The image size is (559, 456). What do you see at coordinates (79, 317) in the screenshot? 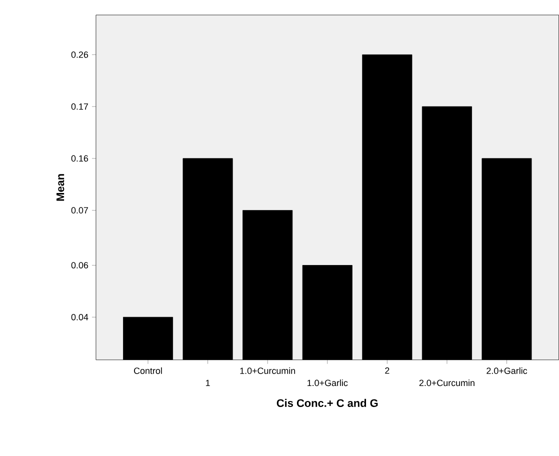
I see `text: 0.04` at bounding box center [79, 317].